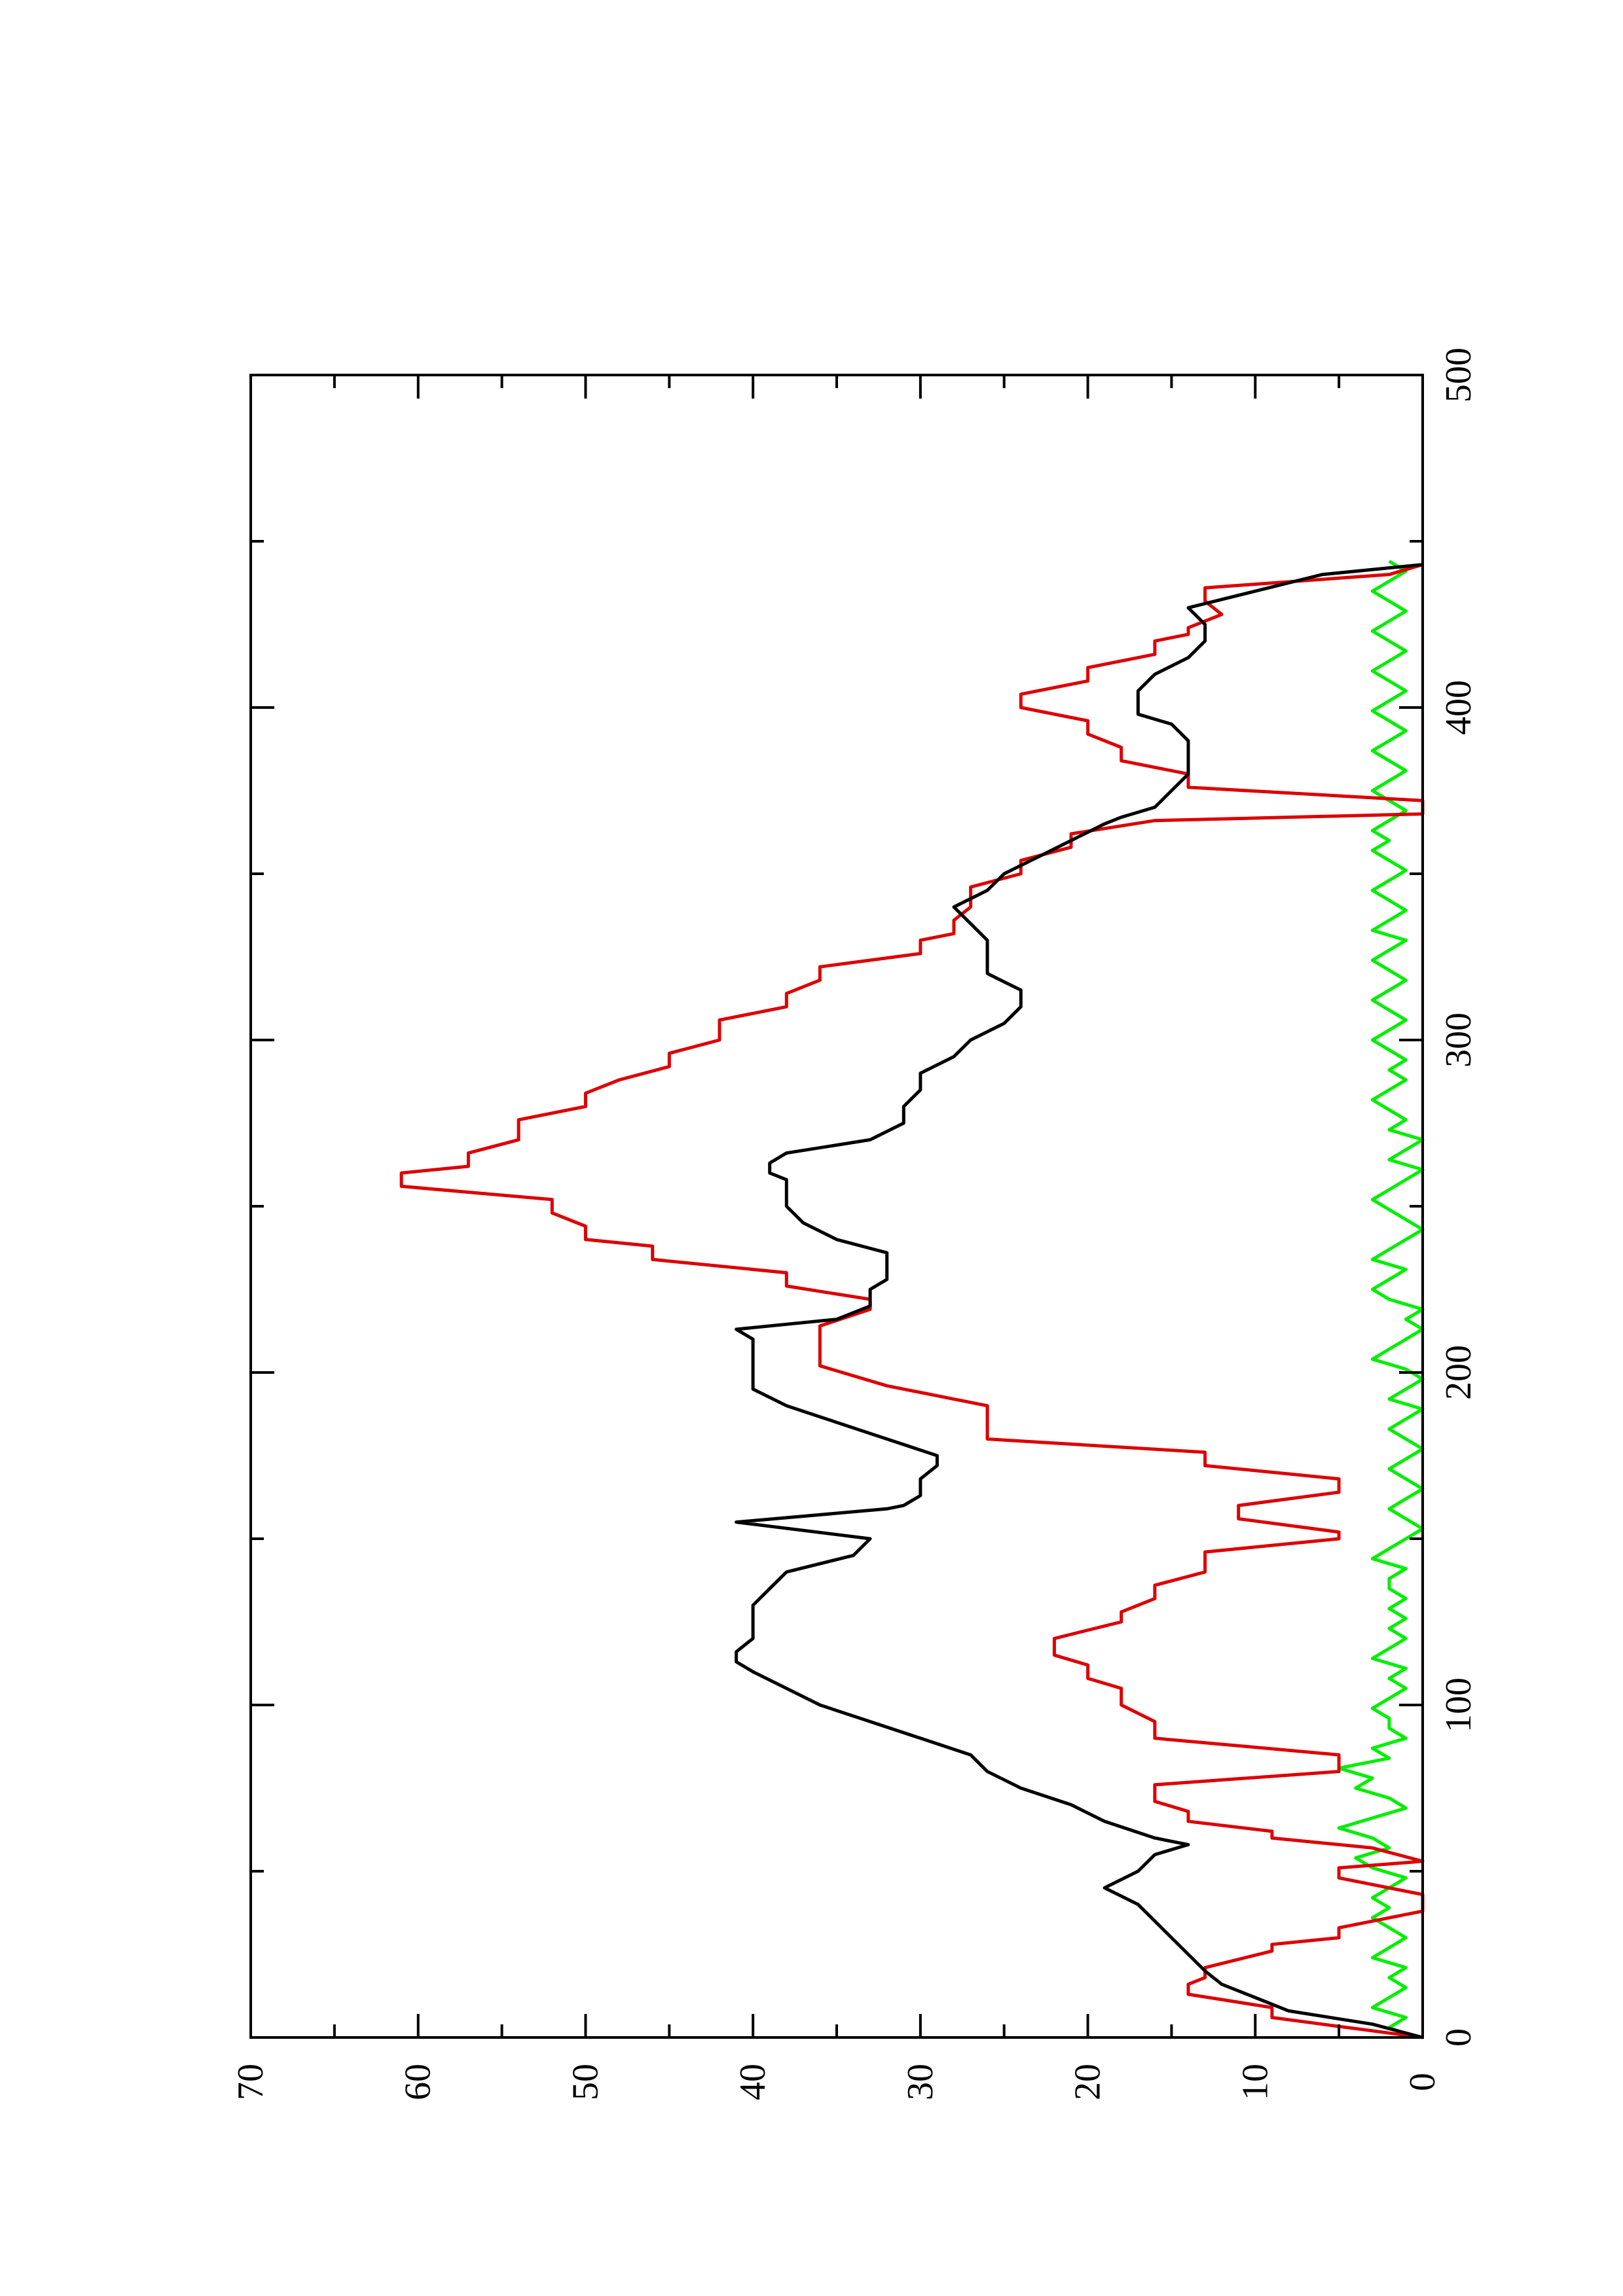  What do you see at coordinates (1255, 2082) in the screenshot?
I see `y-tick-label: 10` at bounding box center [1255, 2082].